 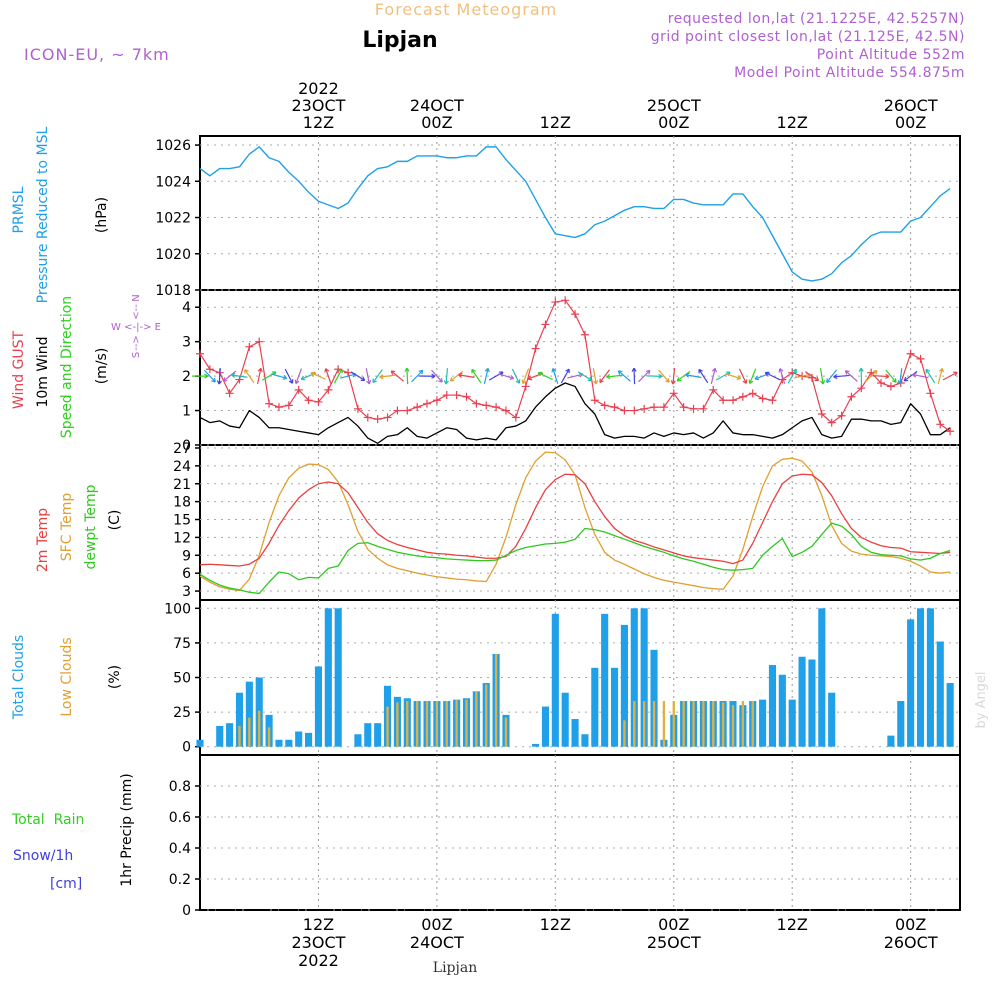 What do you see at coordinates (575, 523) in the screenshot?
I see `temperature-series` at bounding box center [575, 523].